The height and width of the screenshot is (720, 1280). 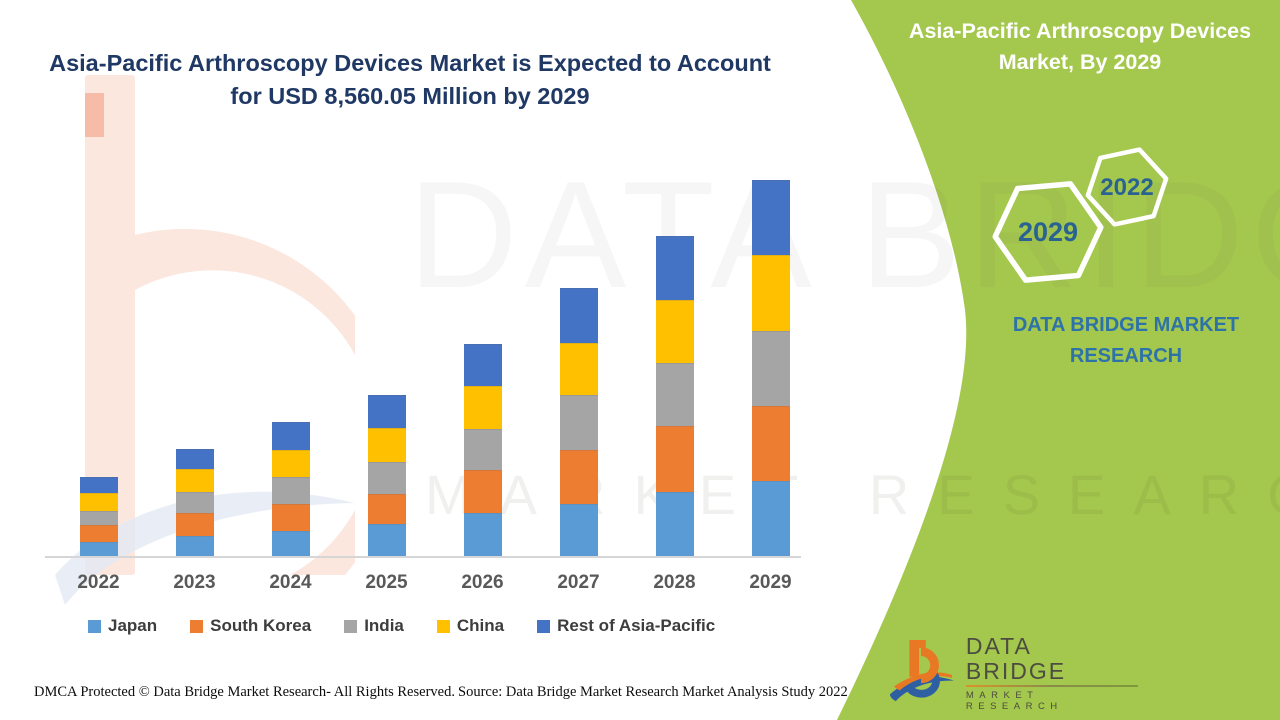 What do you see at coordinates (578, 315) in the screenshot?
I see `bar-segment-2027-rest-of-asia-pacific` at bounding box center [578, 315].